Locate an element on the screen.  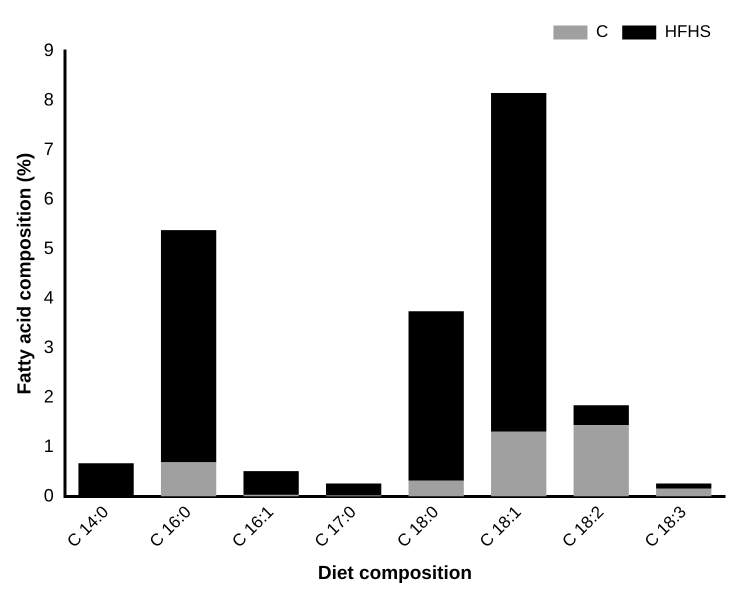
x-axis-title: Diet composition is located at coordinates (395, 573).